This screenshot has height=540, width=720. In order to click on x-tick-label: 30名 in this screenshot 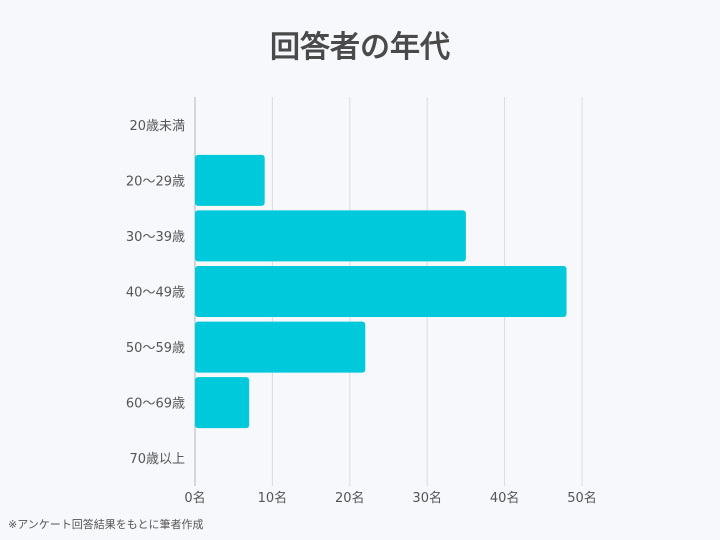, I will do `click(427, 498)`.